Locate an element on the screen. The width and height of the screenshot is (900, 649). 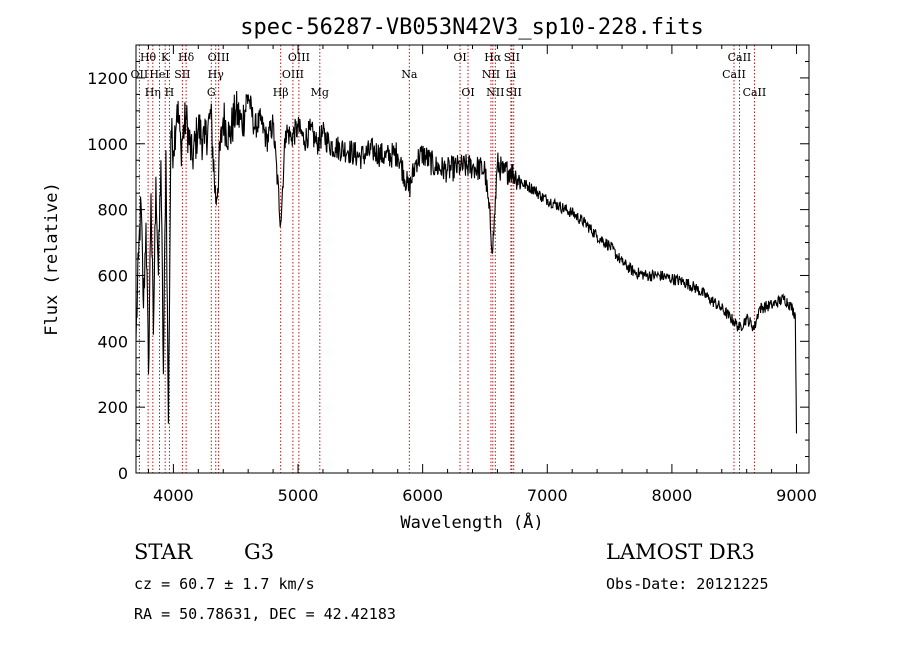
survey-name: LAMOST DR3 is located at coordinates (680, 552).